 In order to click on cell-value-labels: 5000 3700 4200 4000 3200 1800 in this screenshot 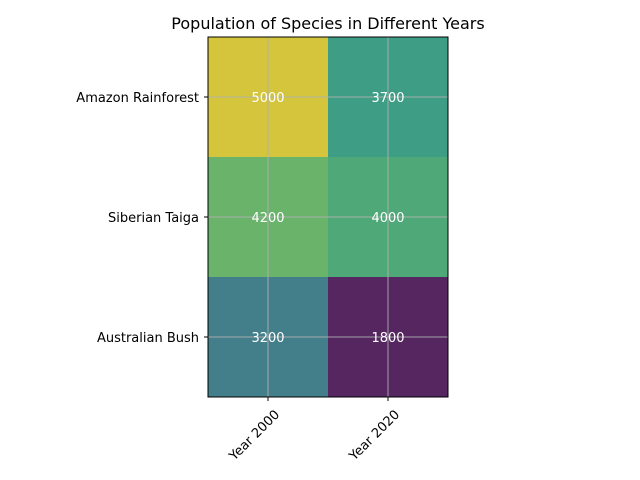, I will do `click(327, 218)`.